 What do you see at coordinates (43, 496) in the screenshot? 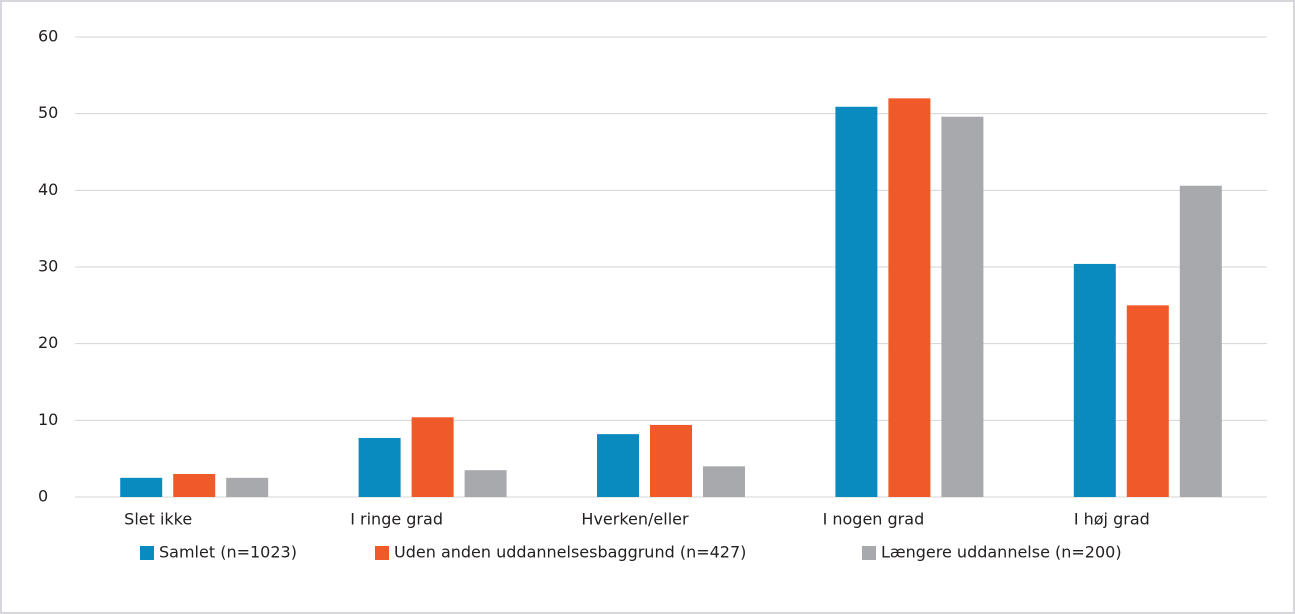
I see `y-tick-label: 0` at bounding box center [43, 496].